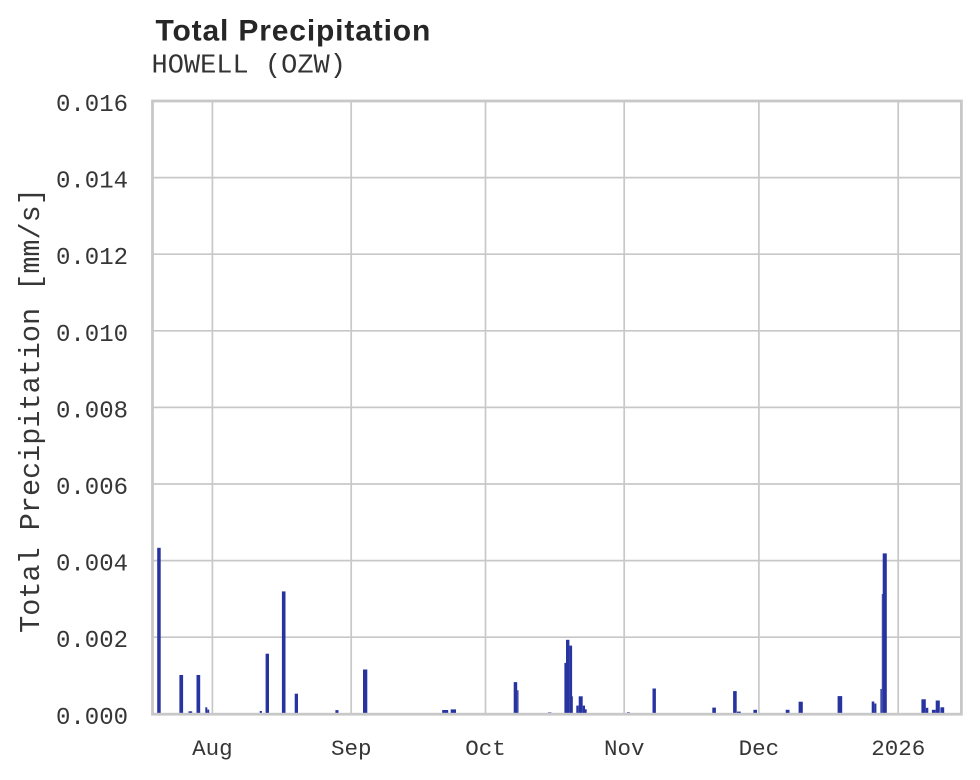  Describe the element at coordinates (624, 749) in the screenshot. I see `svg-text: Nov` at that location.